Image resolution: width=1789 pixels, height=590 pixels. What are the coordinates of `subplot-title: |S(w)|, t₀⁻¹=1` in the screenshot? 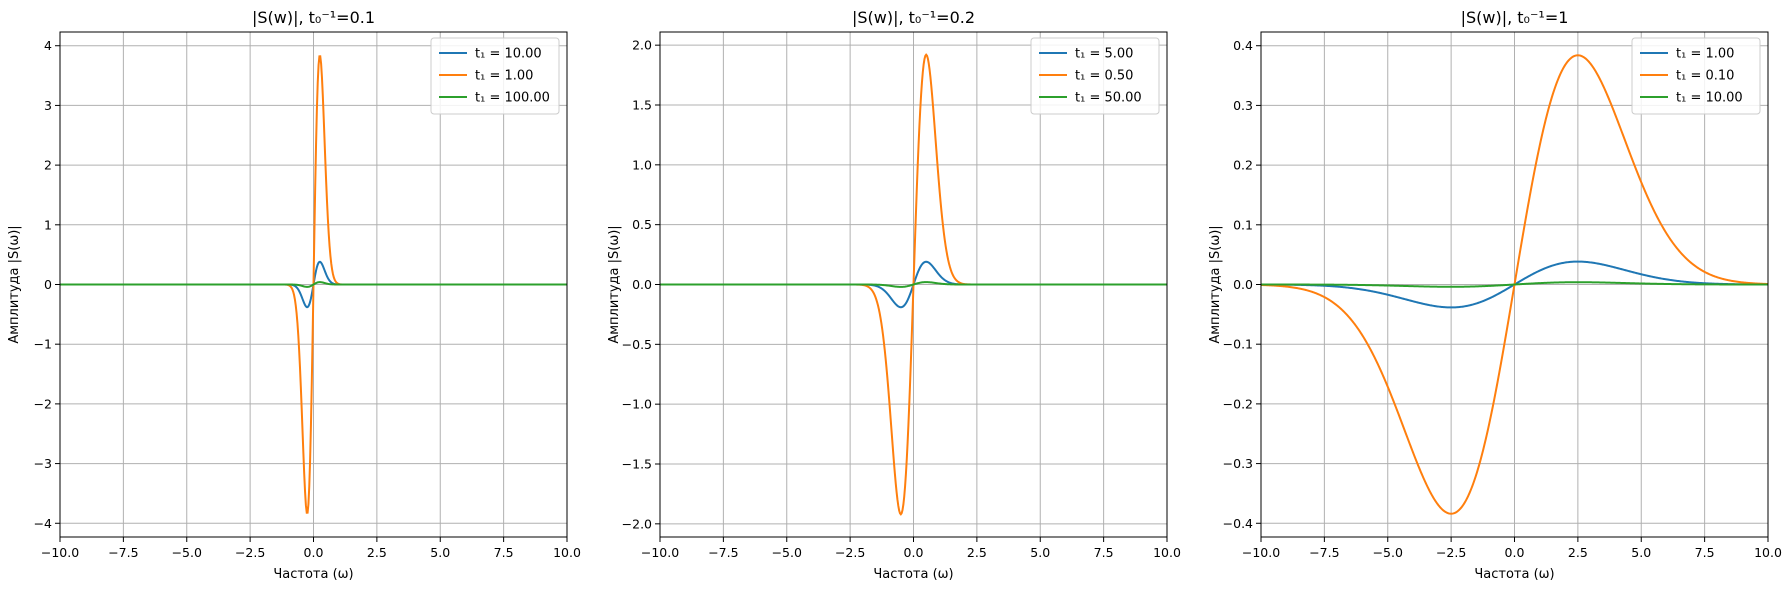 It's located at (1515, 17).